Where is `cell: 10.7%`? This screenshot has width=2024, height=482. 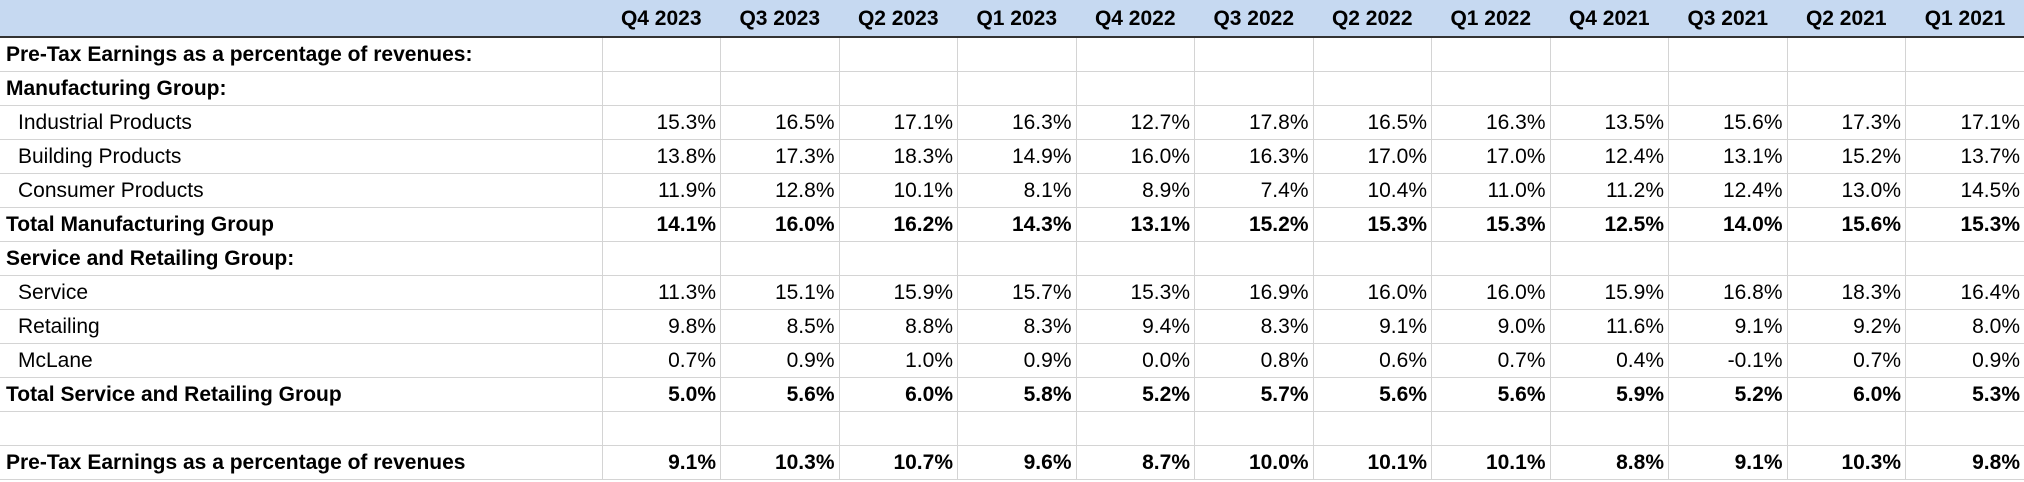 cell: 10.7% is located at coordinates (898, 462).